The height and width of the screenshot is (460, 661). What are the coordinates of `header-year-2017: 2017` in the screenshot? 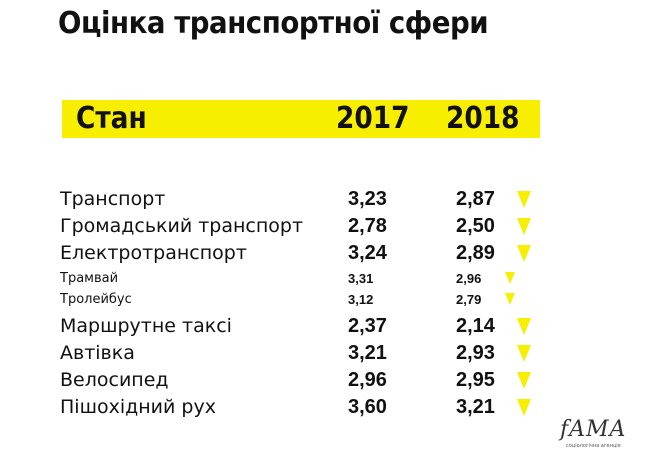 It's located at (373, 118).